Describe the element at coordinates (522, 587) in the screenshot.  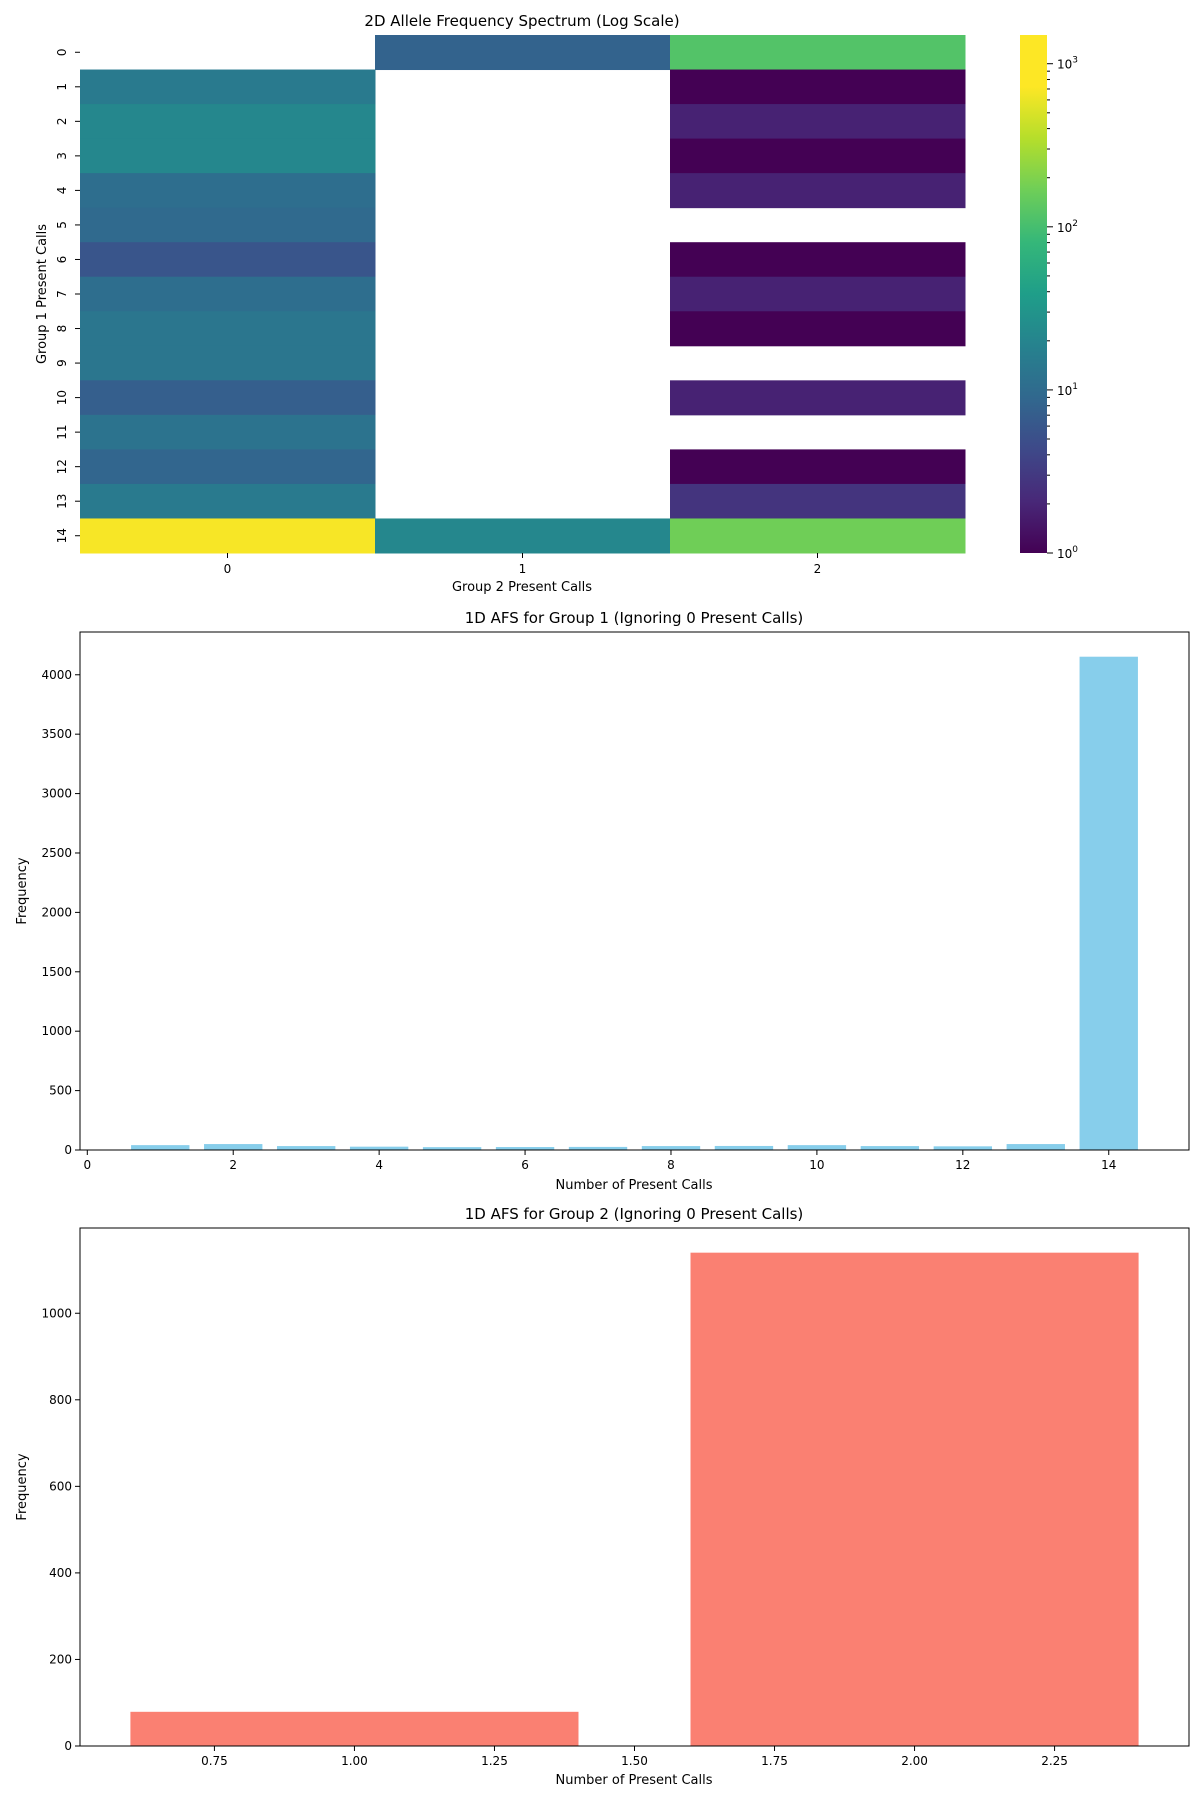
I see `heatmap-x-axis-label: Group 2 Present Calls` at that location.